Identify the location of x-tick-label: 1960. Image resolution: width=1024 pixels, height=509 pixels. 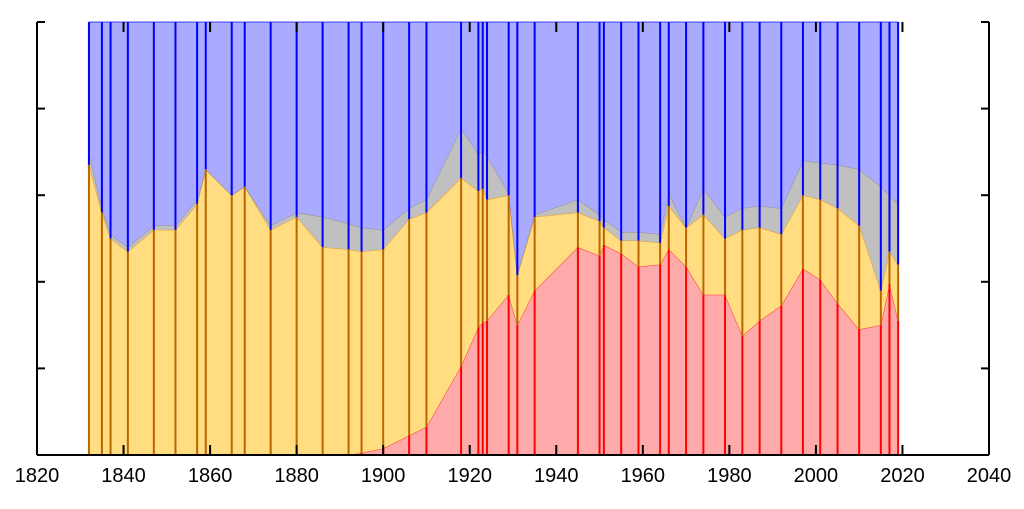
(643, 476).